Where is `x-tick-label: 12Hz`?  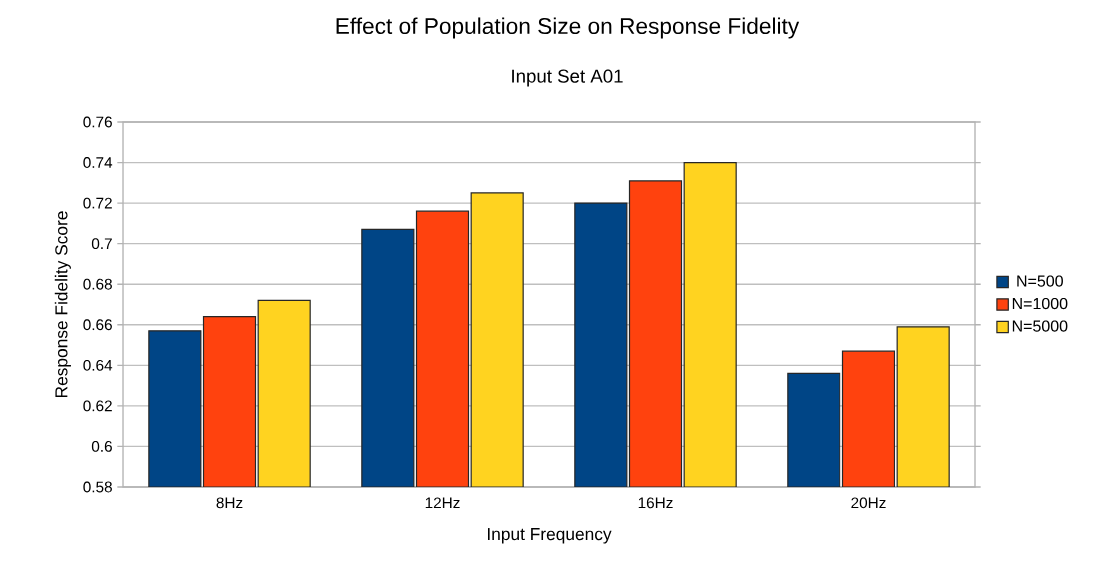
x-tick-label: 12Hz is located at coordinates (442, 503).